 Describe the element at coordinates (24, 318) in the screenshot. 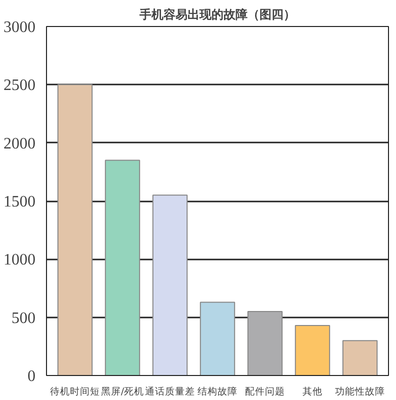

I see `y-tick-label: 500` at that location.